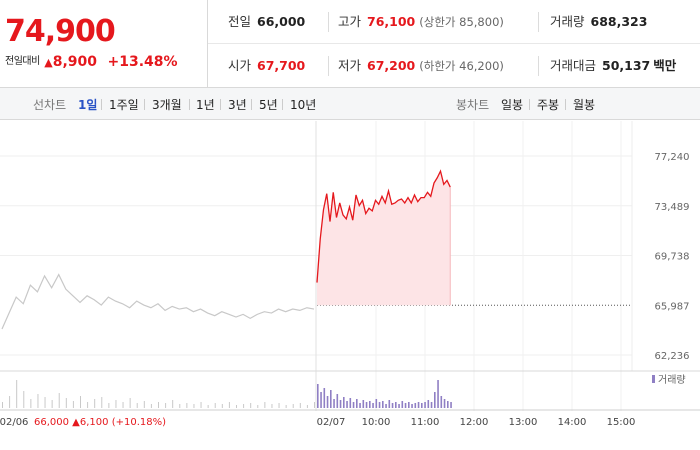 This screenshot has width=700, height=450. Describe the element at coordinates (14, 422) in the screenshot. I see `x-tick-label: 02/06` at that location.